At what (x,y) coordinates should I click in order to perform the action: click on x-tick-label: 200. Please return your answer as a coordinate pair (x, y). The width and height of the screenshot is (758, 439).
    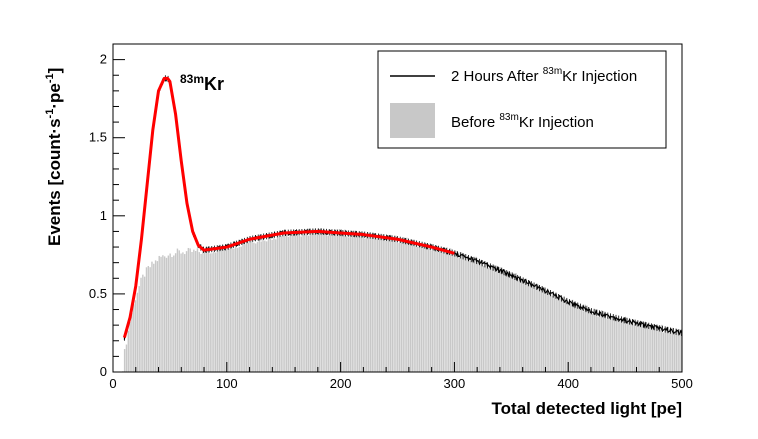
    Looking at the image, I should click on (341, 383).